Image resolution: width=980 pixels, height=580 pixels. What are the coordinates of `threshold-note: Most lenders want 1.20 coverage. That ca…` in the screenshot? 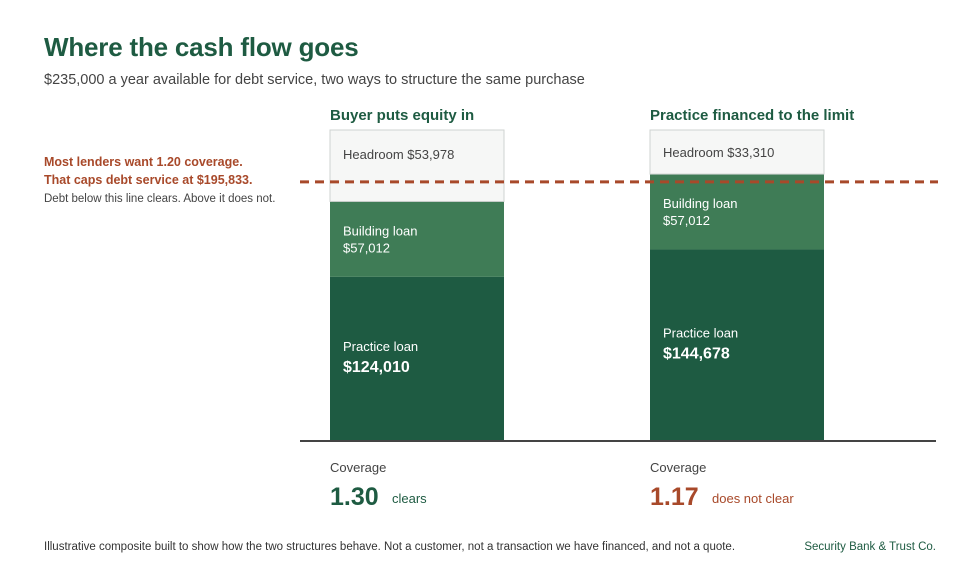 It's located at (169, 179).